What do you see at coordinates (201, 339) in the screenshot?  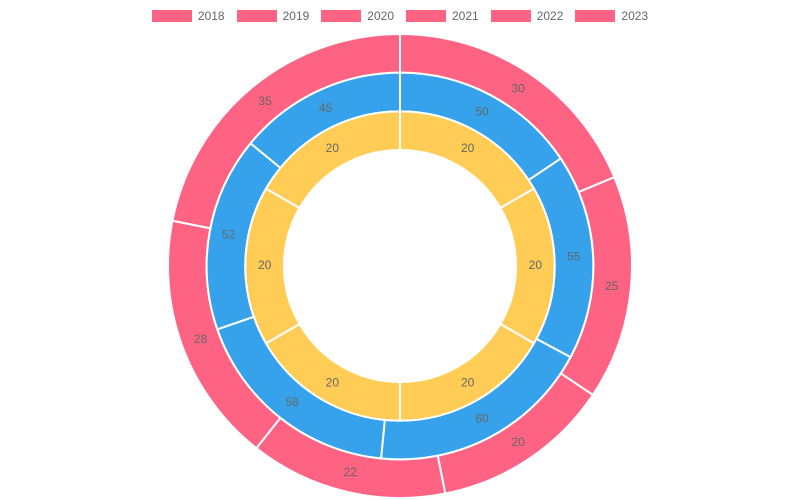 I see `ring-0-label-2022: 28` at bounding box center [201, 339].